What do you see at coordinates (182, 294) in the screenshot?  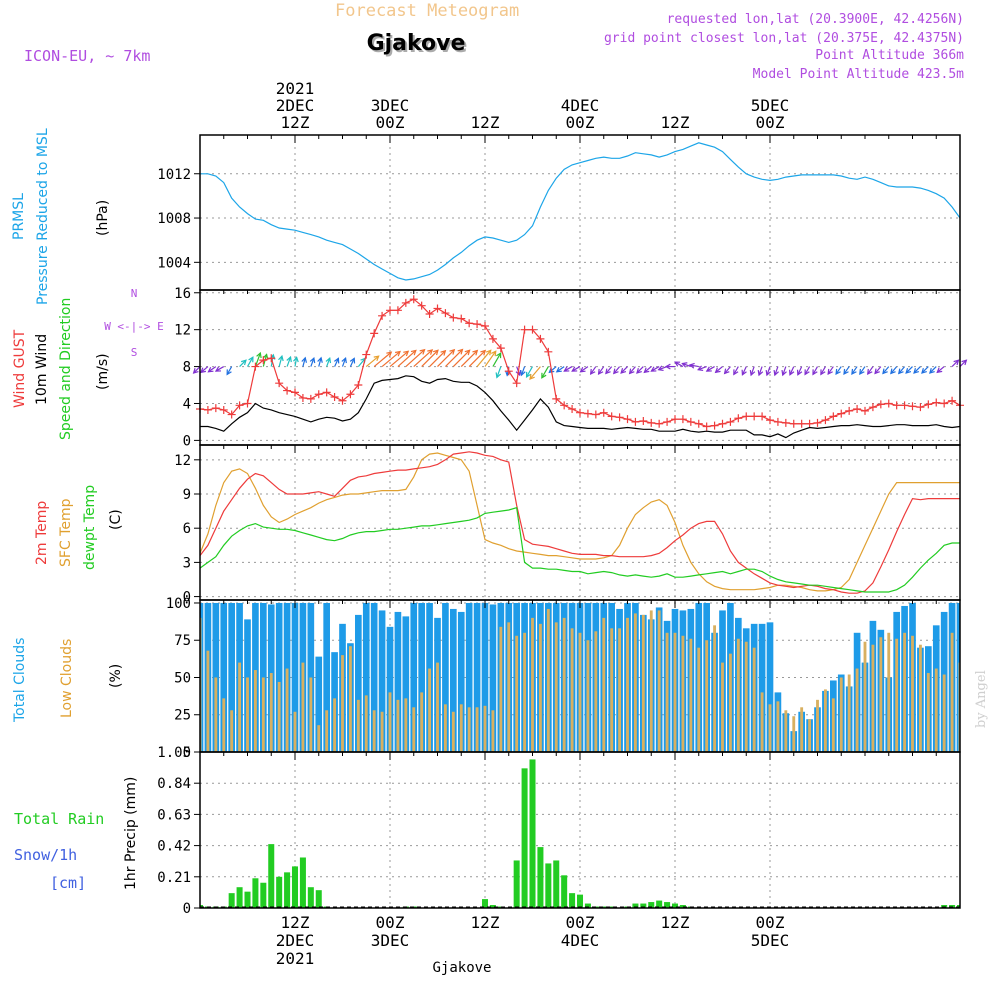 I see `y-tick-label: 16` at bounding box center [182, 294].